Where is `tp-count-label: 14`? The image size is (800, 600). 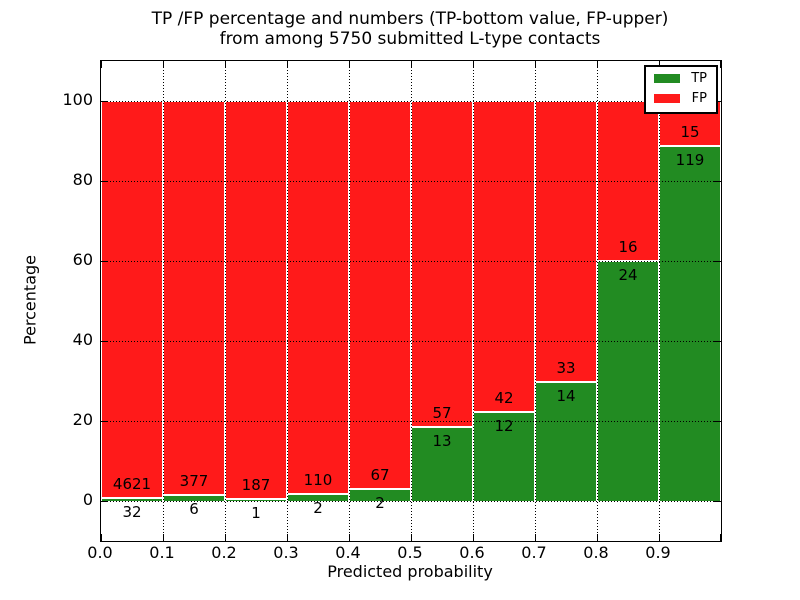
tp-count-label: 14 is located at coordinates (566, 395).